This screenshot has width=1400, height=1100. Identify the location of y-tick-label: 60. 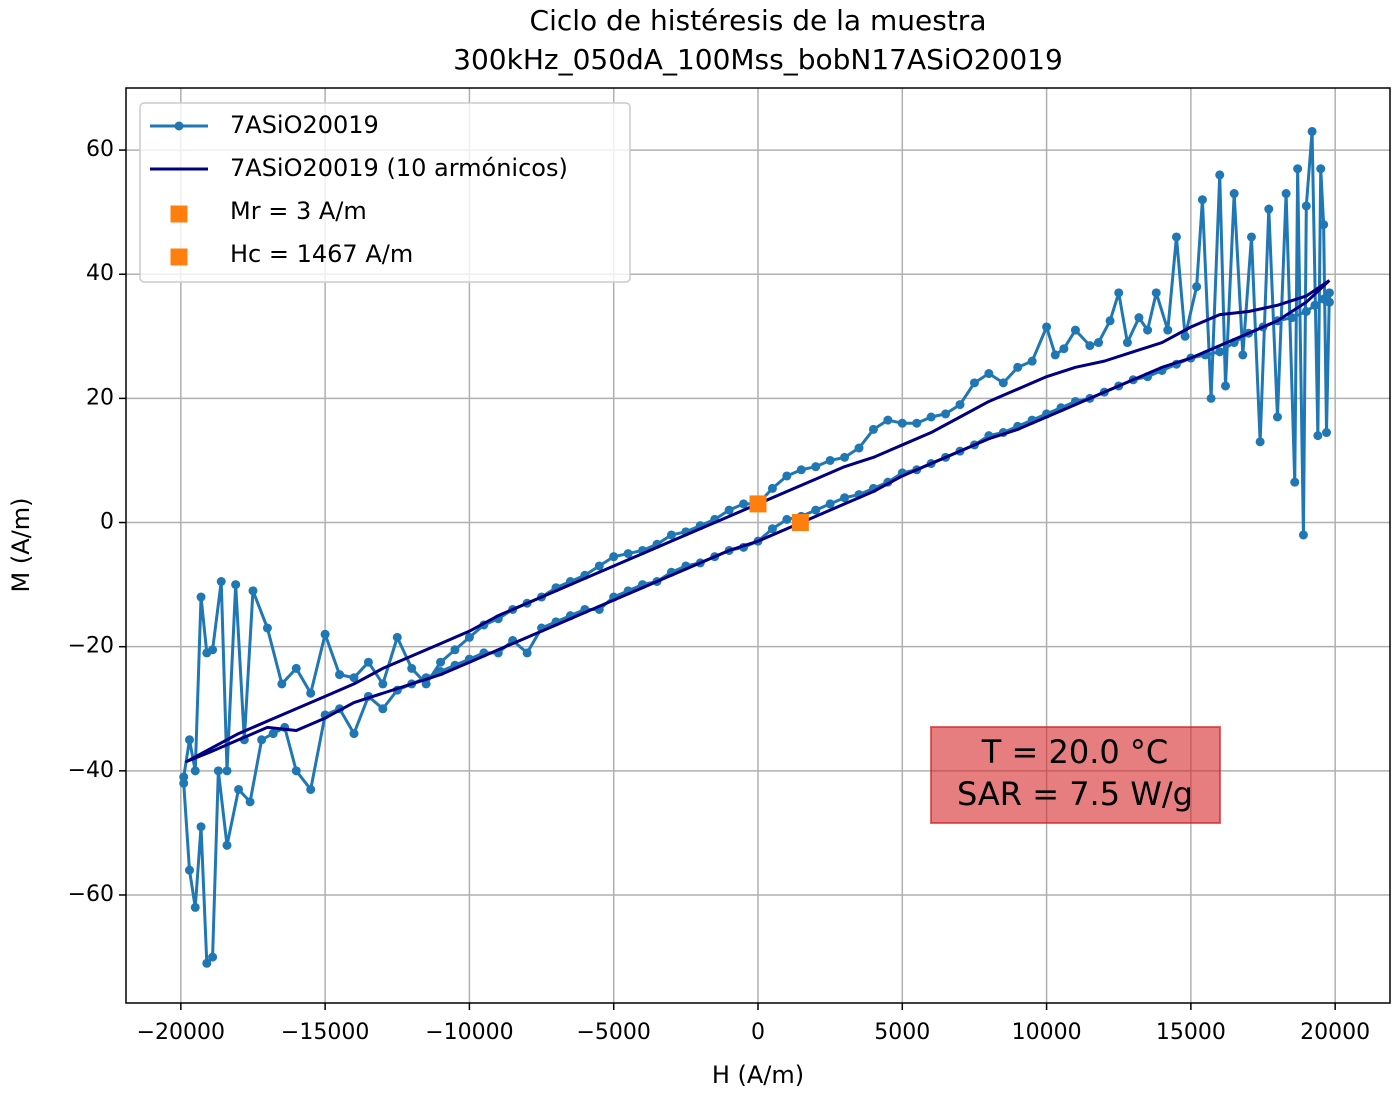
(100, 149).